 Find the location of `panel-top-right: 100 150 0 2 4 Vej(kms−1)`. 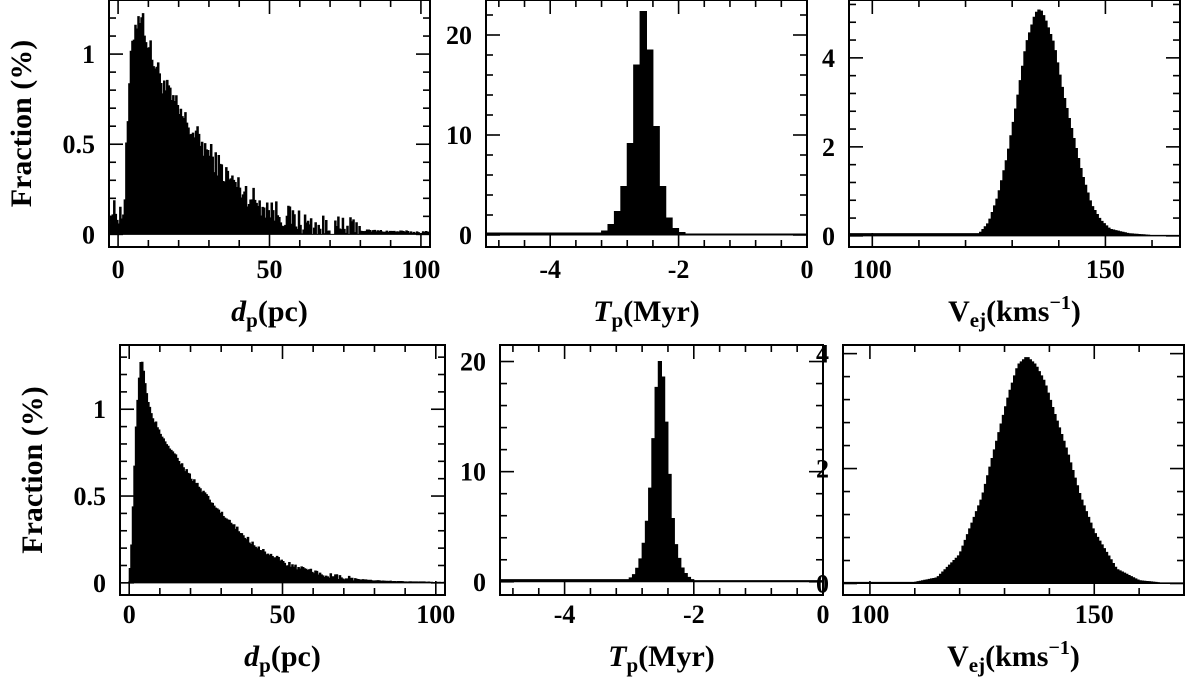

panel-top-right: 100 150 0 2 4 Vej(kms−1) is located at coordinates (1001, 166).